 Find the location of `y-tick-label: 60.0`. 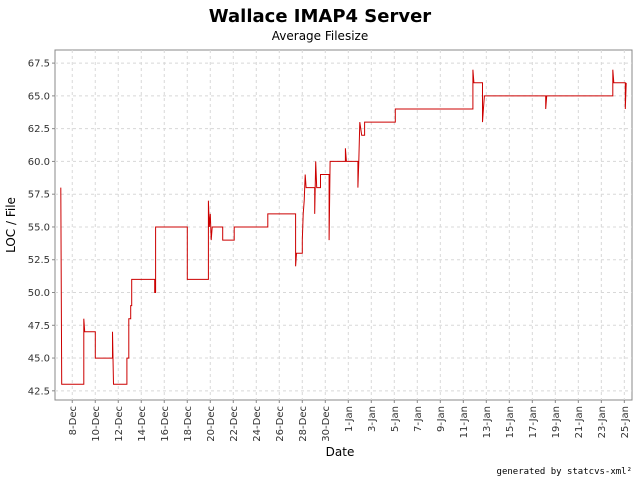

y-tick-label: 60.0 is located at coordinates (39, 162).